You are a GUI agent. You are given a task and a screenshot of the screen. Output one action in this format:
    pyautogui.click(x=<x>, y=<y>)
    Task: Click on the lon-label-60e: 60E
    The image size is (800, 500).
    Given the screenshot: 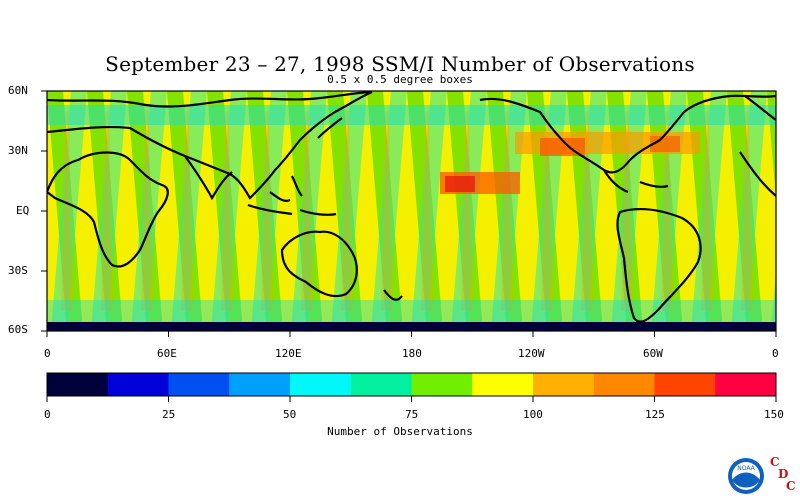 What is the action you would take?
    pyautogui.click(x=167, y=353)
    